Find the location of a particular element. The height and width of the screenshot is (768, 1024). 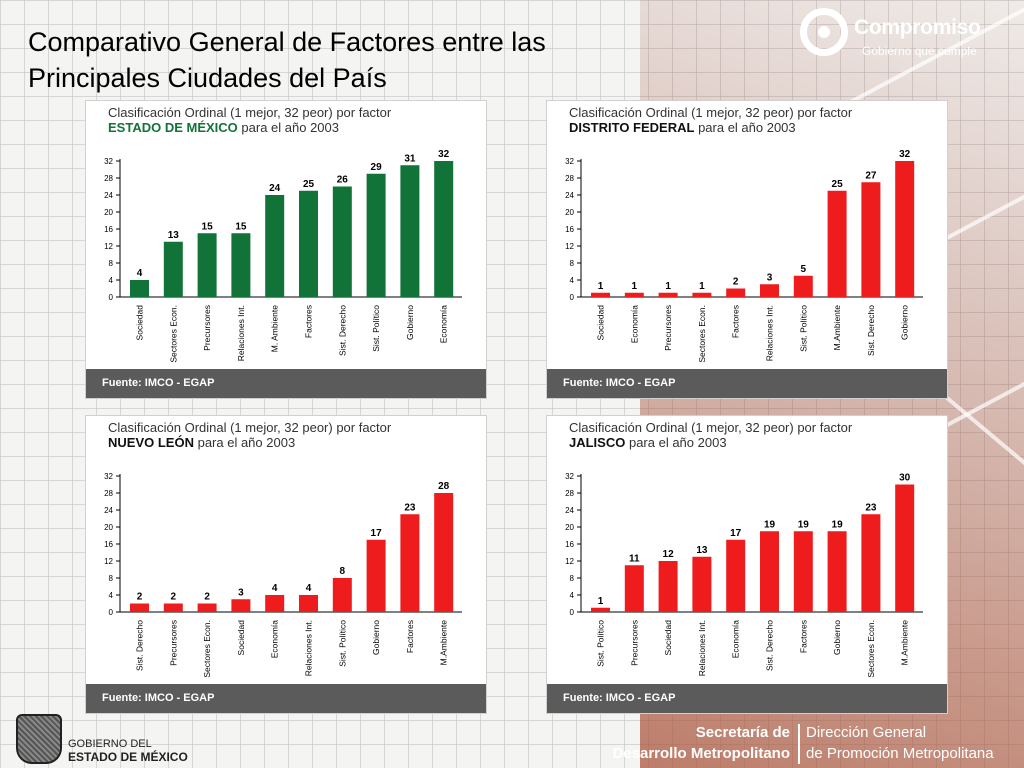

bar-value-label: 17 is located at coordinates (377, 533).